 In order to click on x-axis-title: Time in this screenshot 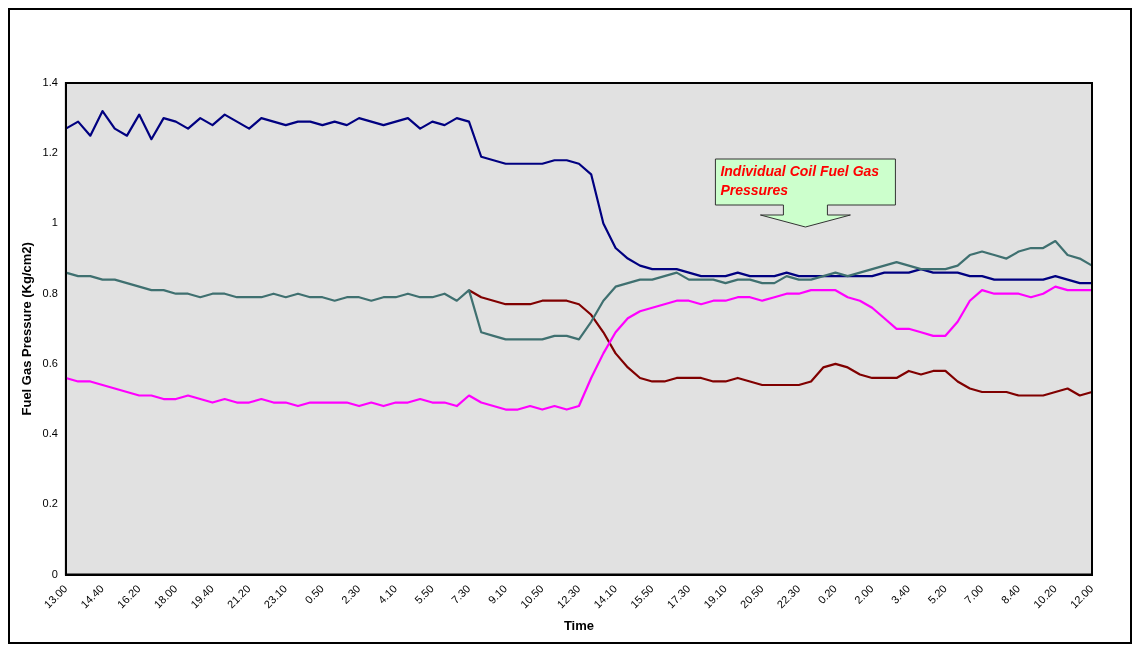, I will do `click(578, 625)`.